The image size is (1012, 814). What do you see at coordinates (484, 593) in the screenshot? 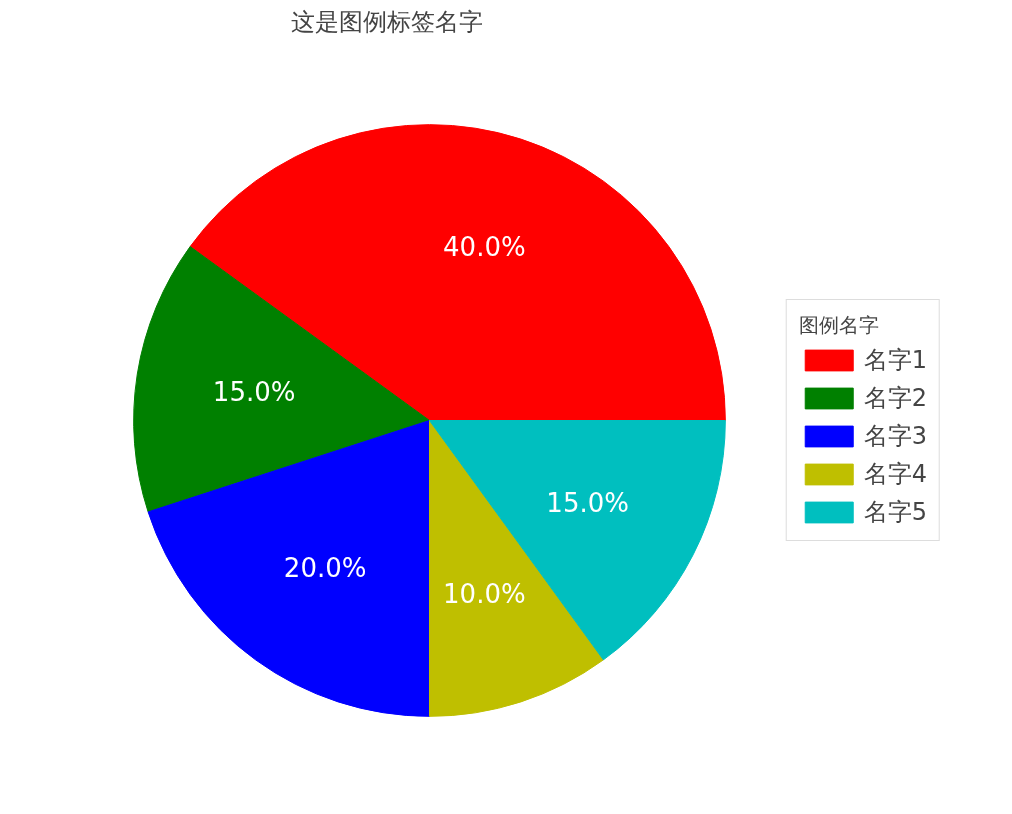
I see `data-label: 10.0%` at bounding box center [484, 593].